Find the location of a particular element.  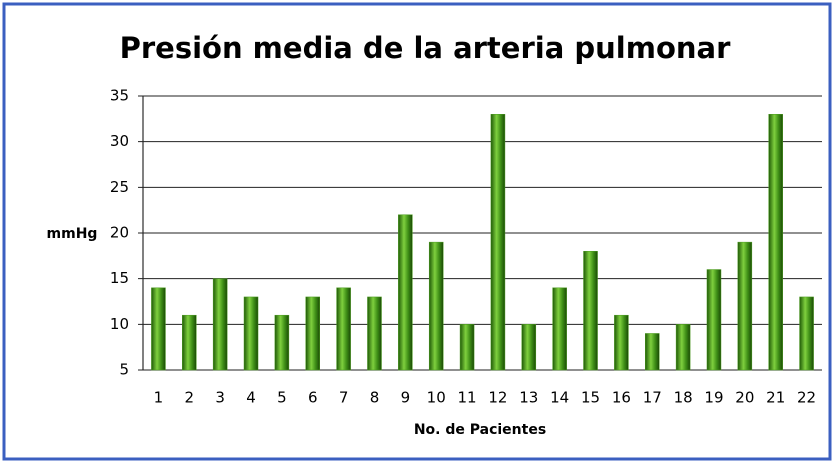

chart-title: Presión media de la arteria pulmonar is located at coordinates (425, 48).